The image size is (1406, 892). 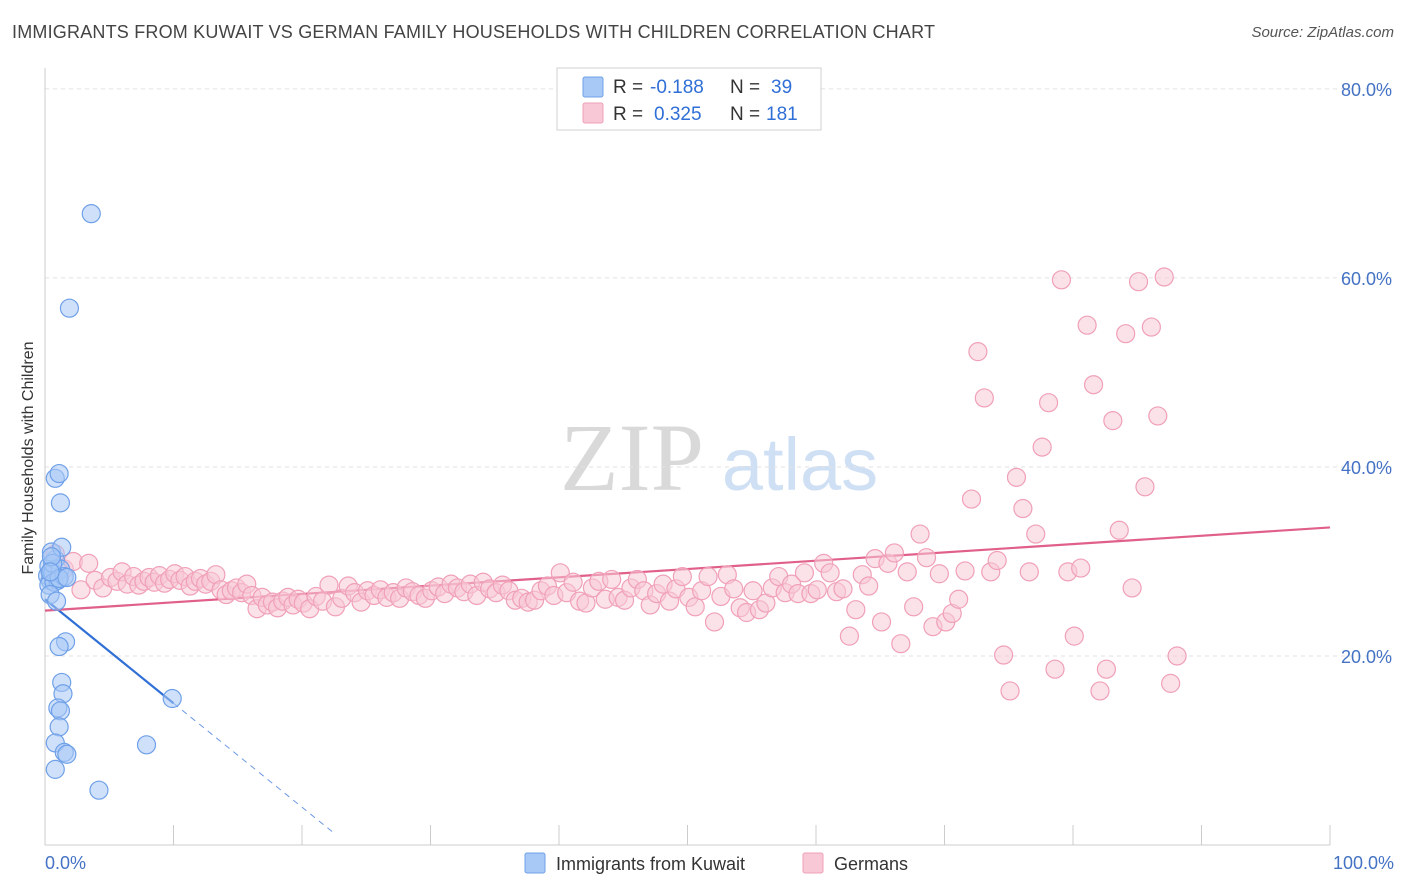 I want to click on legend-n-label-kuwait: N =, so click(x=745, y=87).